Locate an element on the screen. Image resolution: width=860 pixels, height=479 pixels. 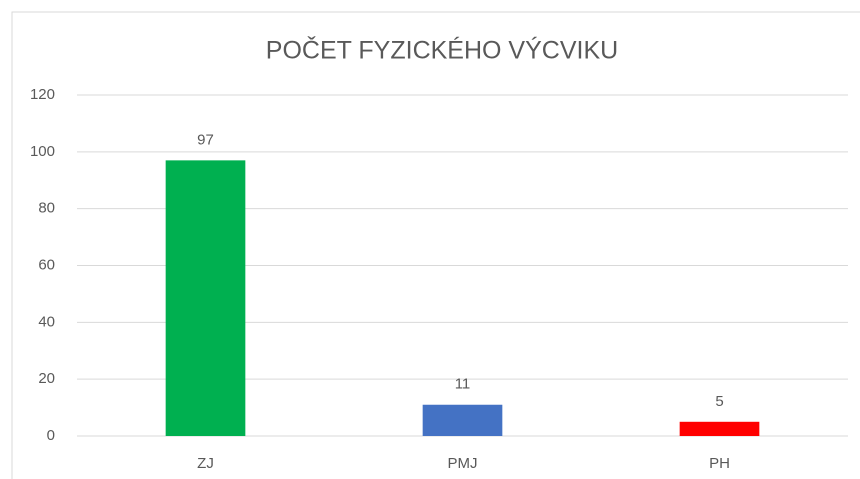
y-tick-label: 40 is located at coordinates (46, 321).